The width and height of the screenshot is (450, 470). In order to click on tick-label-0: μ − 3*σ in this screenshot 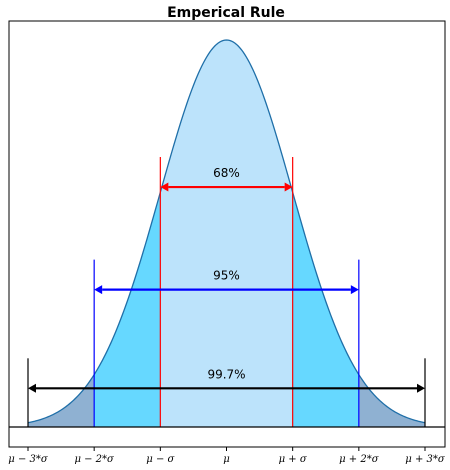, I will do `click(28, 459)`.